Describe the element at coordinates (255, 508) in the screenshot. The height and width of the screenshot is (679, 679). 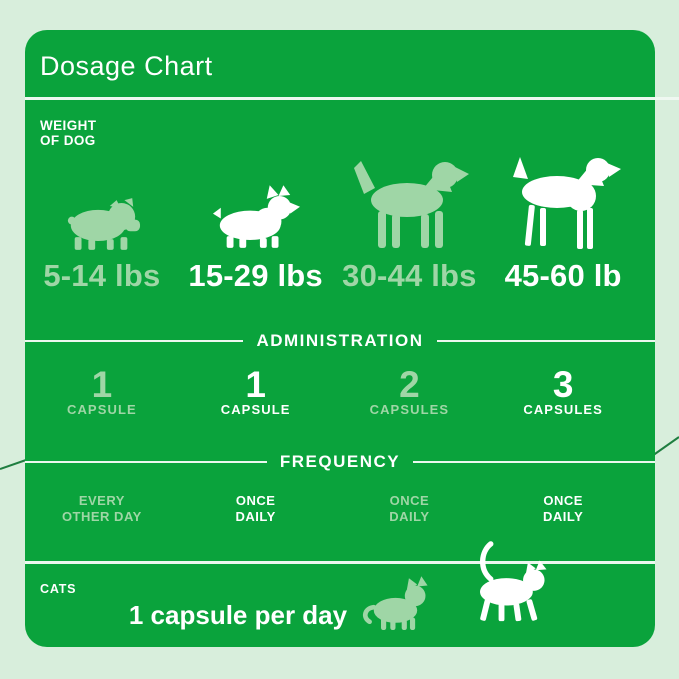
I see `frequency-value-2: ONCE DAILY` at that location.